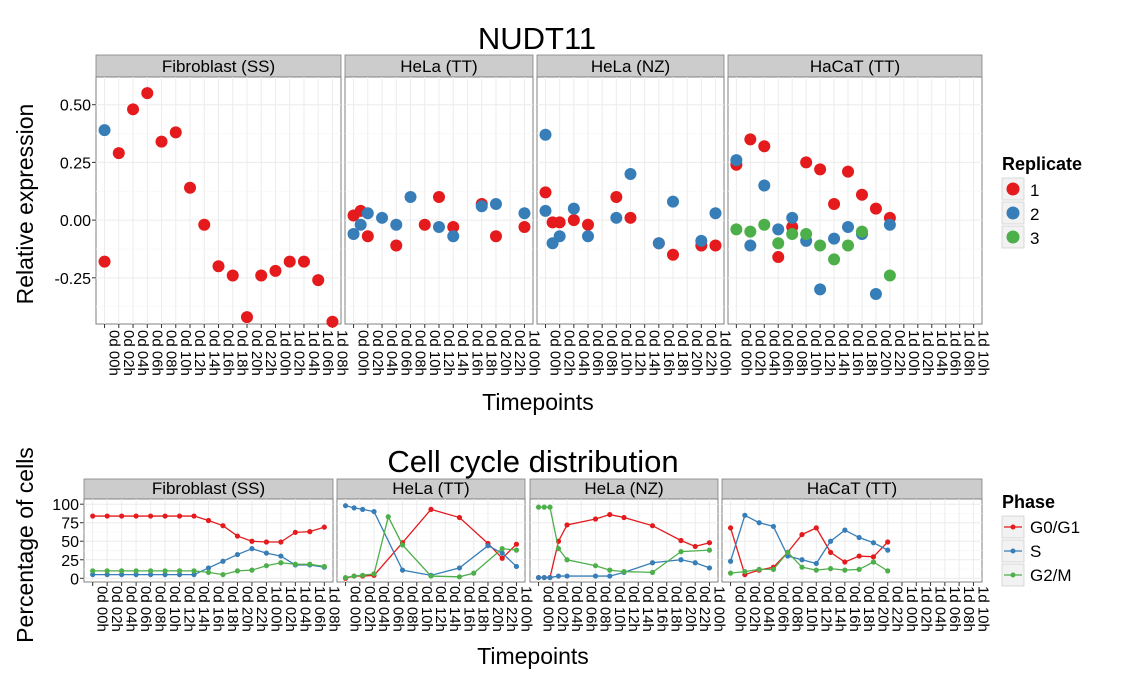 The width and height of the screenshot is (1130, 678). Describe the element at coordinates (1042, 164) in the screenshot. I see `legend-replicate-title: Replicate` at that location.